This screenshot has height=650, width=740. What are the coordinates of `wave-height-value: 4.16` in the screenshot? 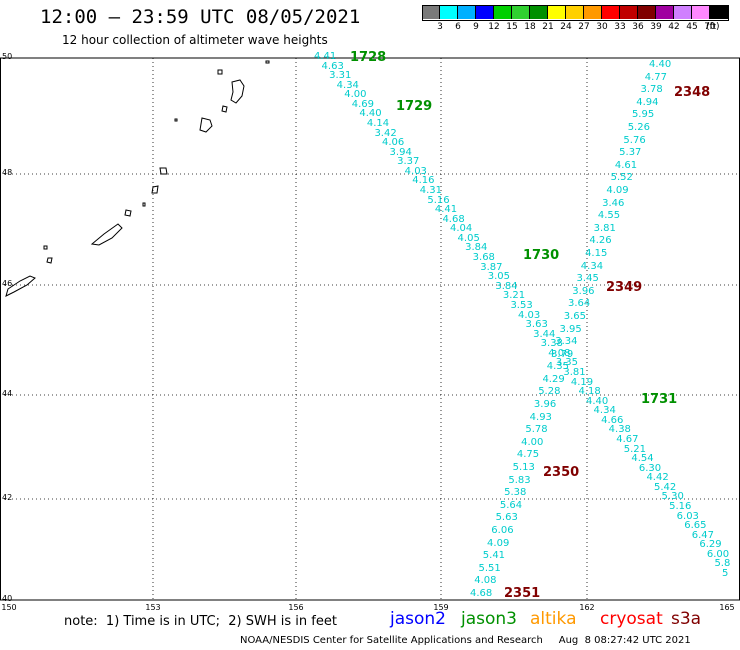 It's located at (423, 181).